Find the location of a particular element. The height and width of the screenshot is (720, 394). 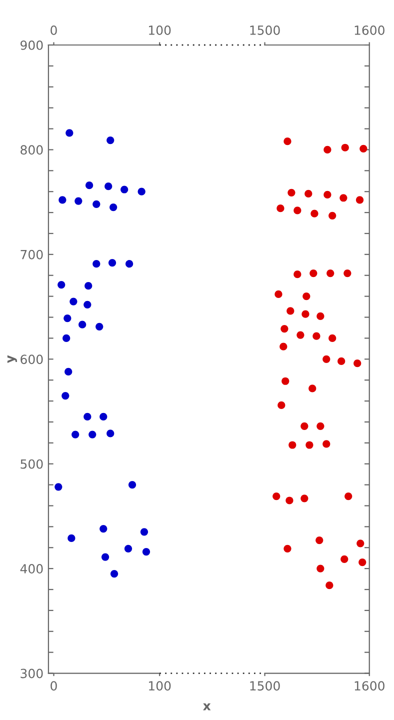

x-tick-label: 0 is located at coordinates (53, 686).